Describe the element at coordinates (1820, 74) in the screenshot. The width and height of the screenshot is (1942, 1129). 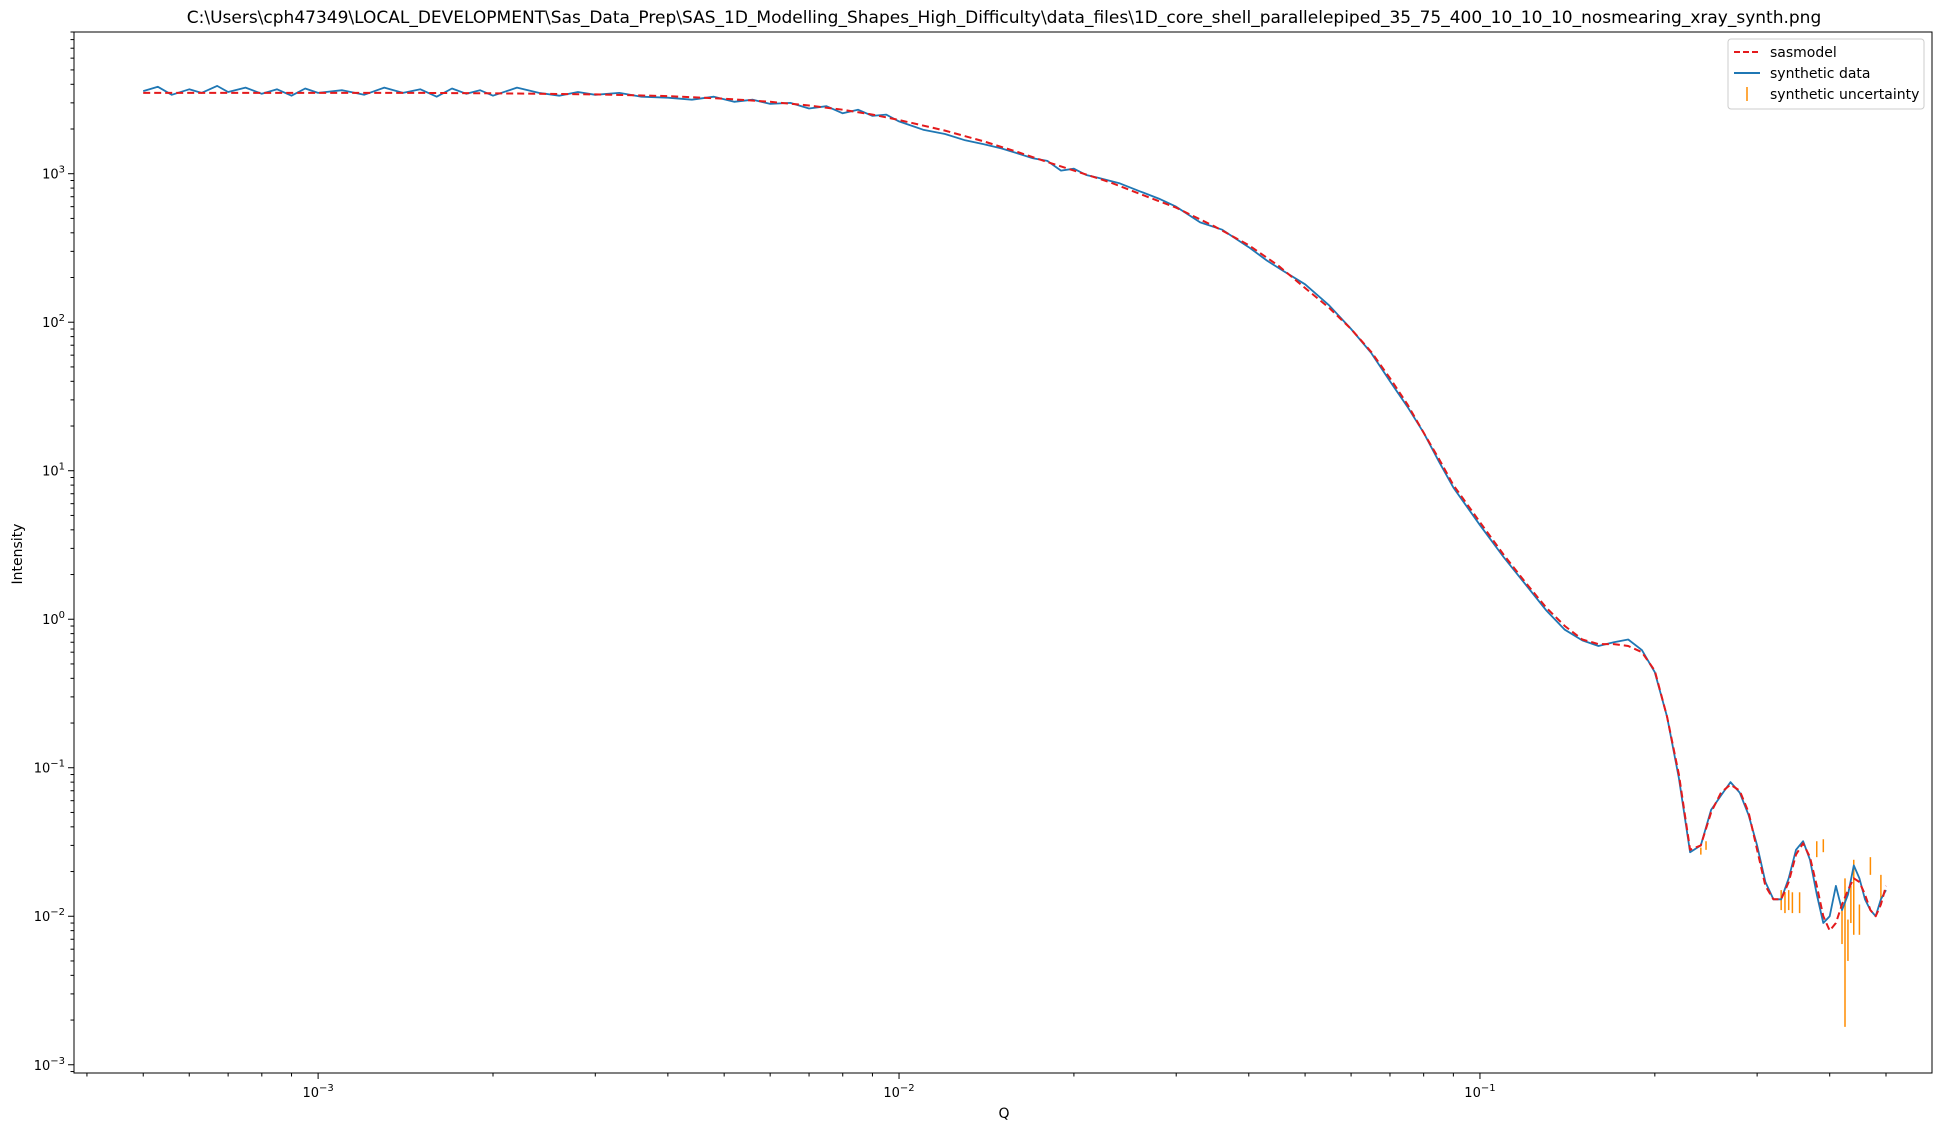
I see `legend-label: synthetic data` at that location.